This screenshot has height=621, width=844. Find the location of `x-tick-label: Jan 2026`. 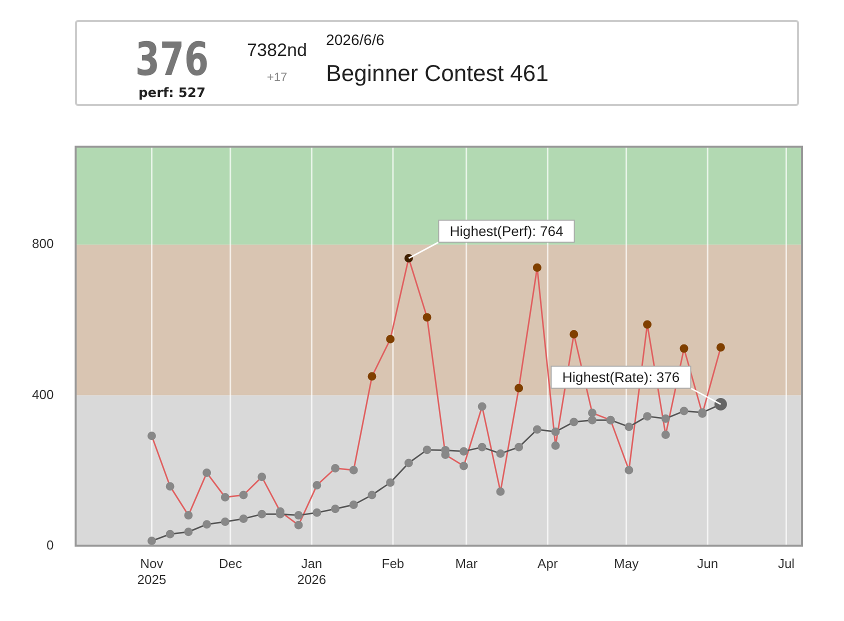

x-tick-label: Jan 2026 is located at coordinates (311, 571).